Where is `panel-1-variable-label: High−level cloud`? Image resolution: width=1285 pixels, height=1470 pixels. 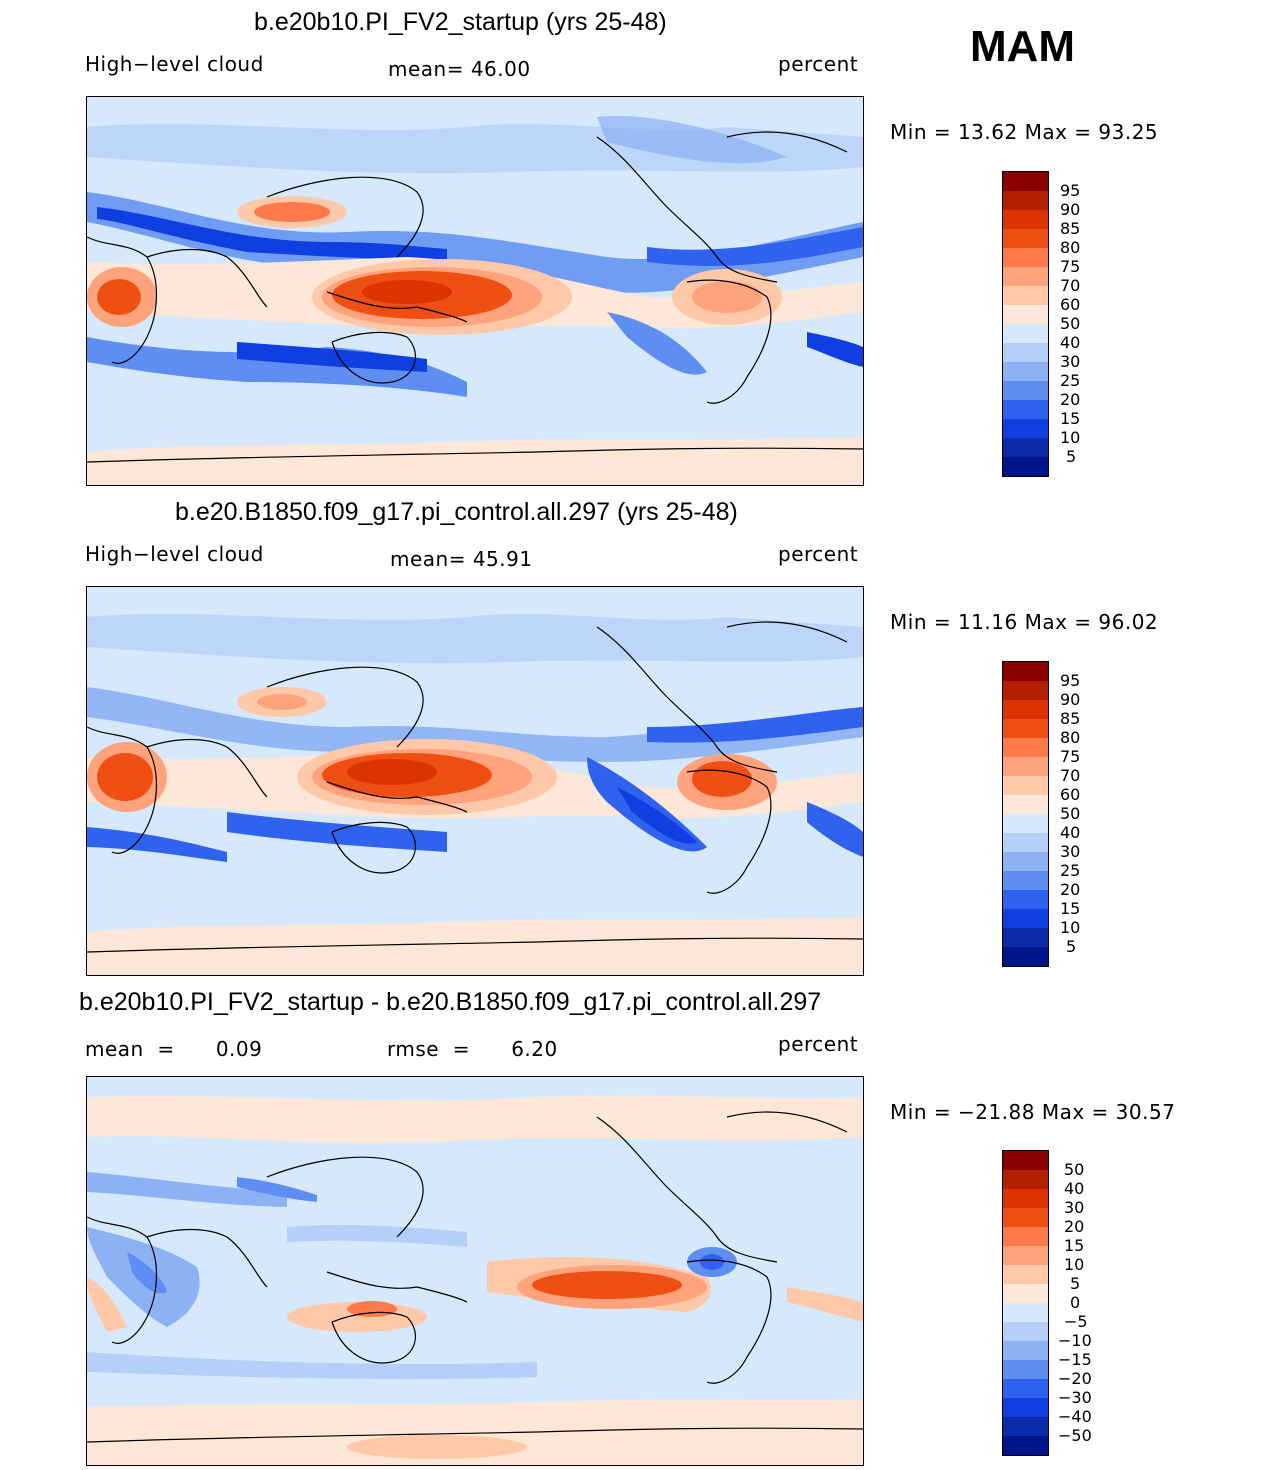
panel-1-variable-label: High−level cloud is located at coordinates (174, 64).